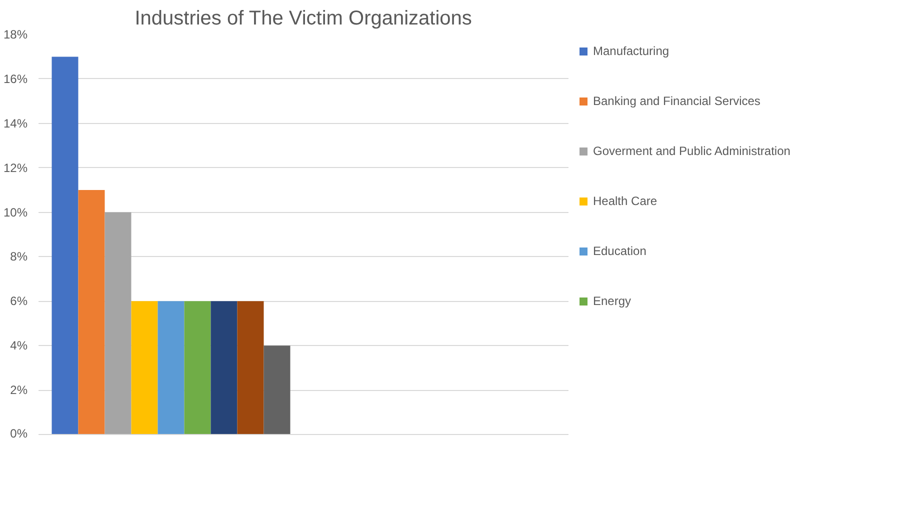  Describe the element at coordinates (676, 101) in the screenshot. I see `legend-label: Banking and Financial Services` at that location.